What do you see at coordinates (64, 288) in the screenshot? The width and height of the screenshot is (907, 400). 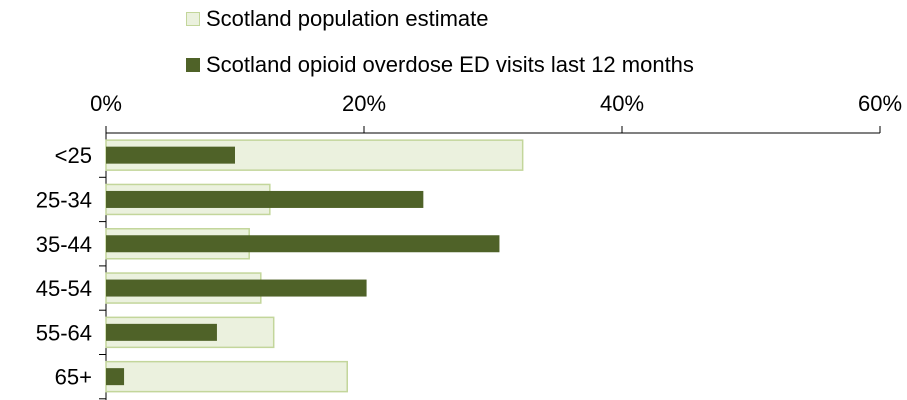 I see `category-label: 45-54` at bounding box center [64, 288].